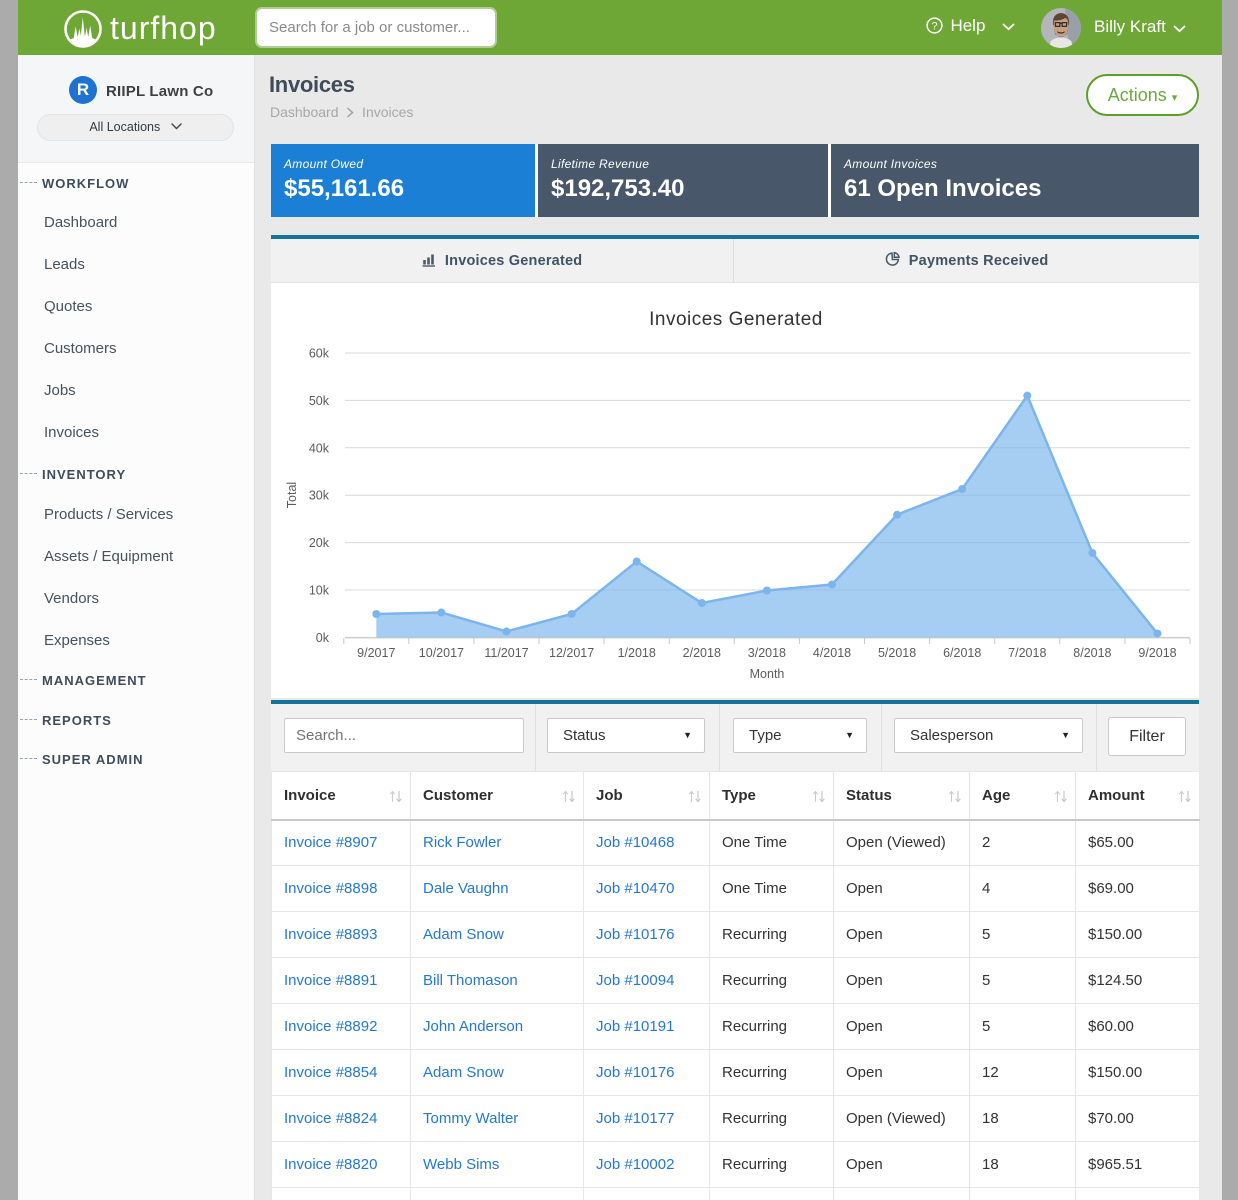  What do you see at coordinates (441, 653) in the screenshot?
I see `svg-text: 10/2017` at bounding box center [441, 653].